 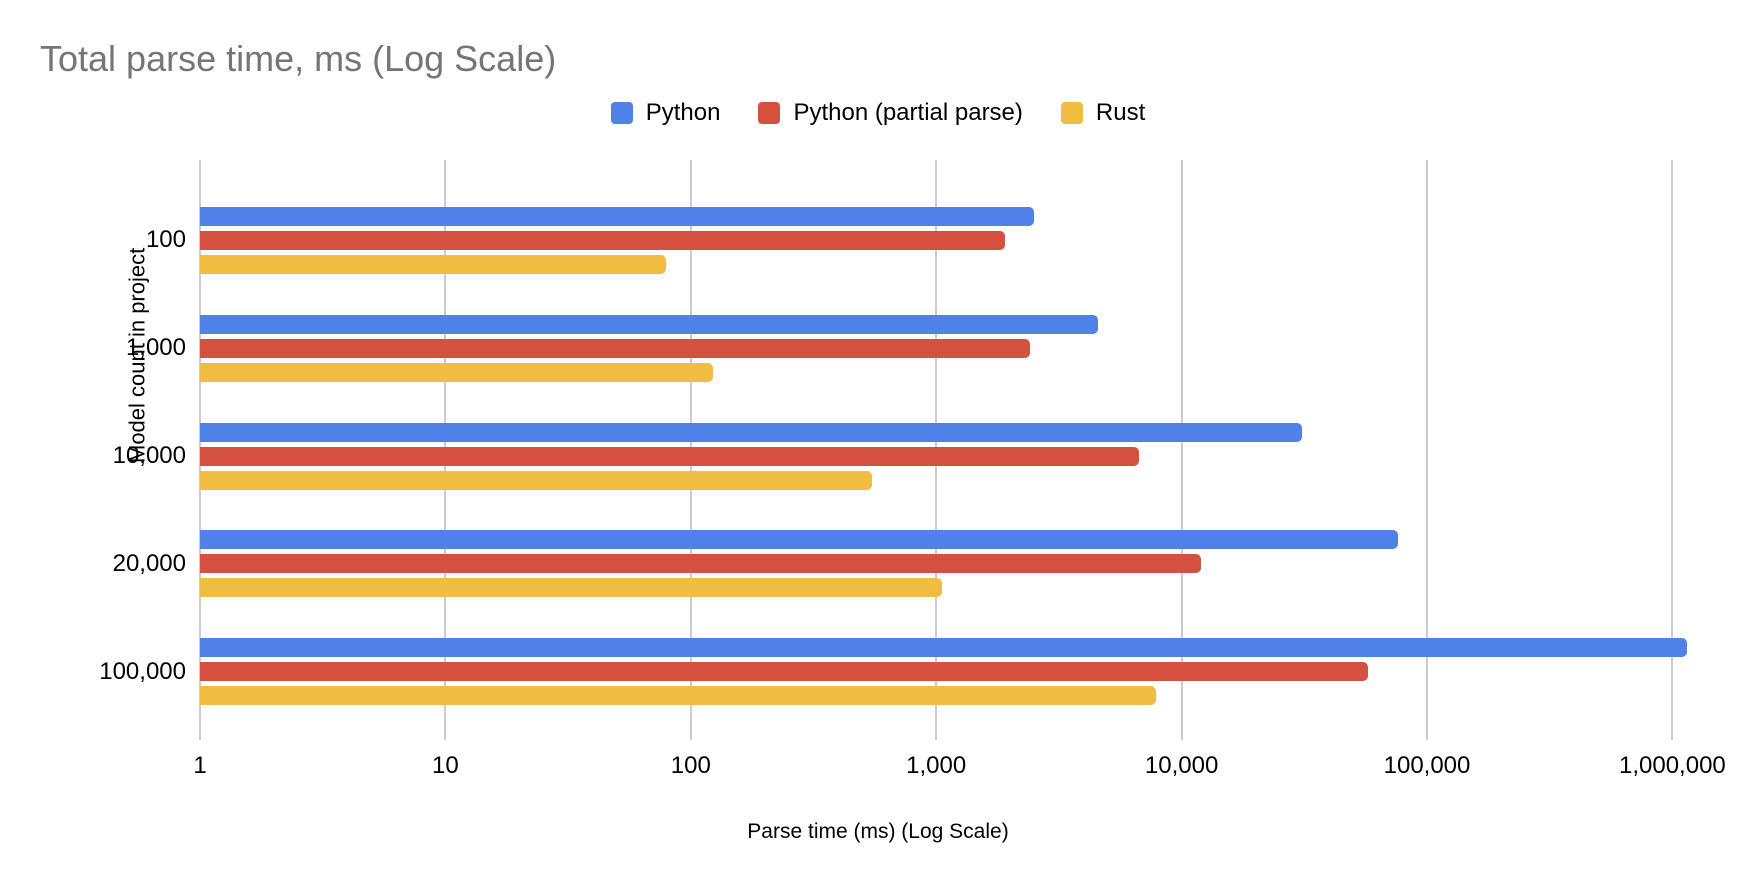 I want to click on legend-item-python: Python, so click(x=665, y=113).